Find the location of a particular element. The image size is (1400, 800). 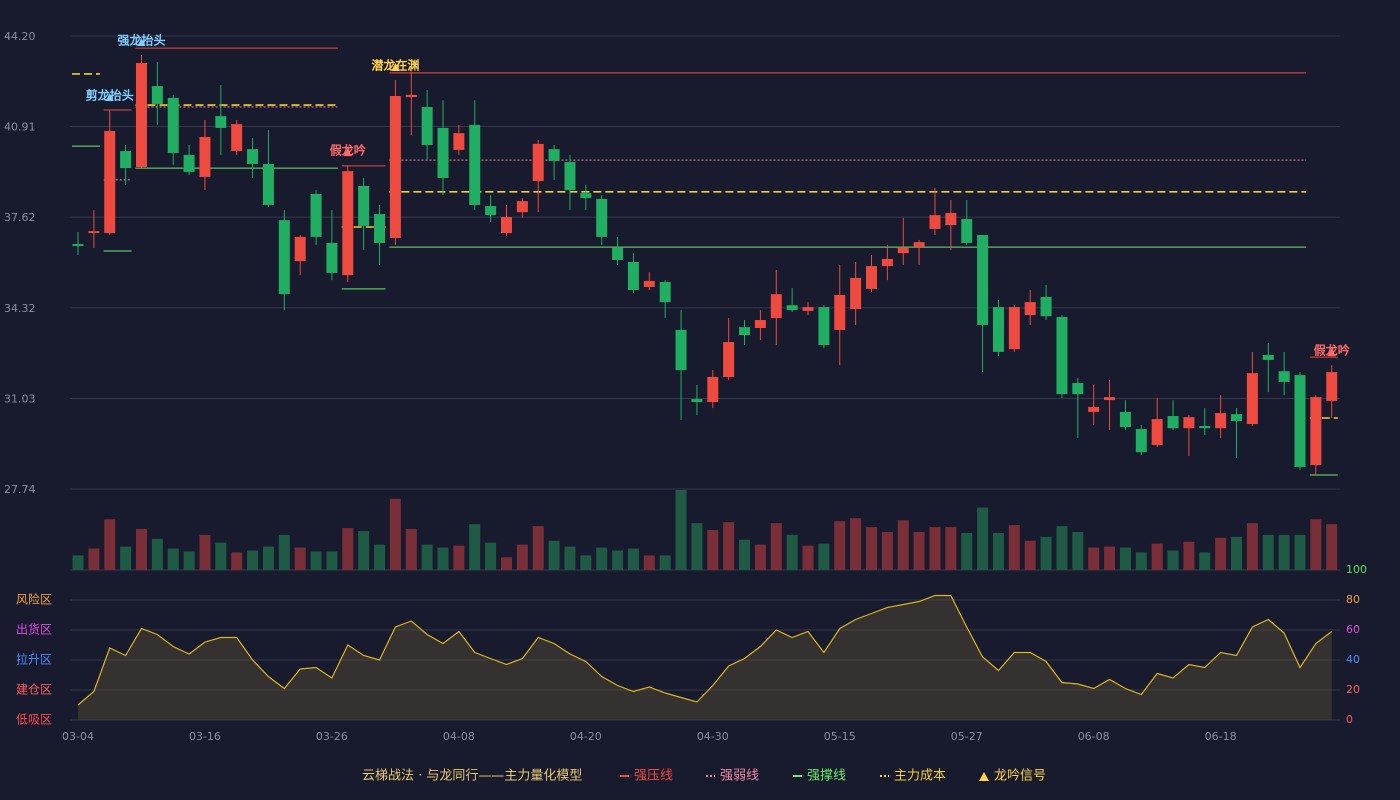

indicator-area is located at coordinates (705, 657).